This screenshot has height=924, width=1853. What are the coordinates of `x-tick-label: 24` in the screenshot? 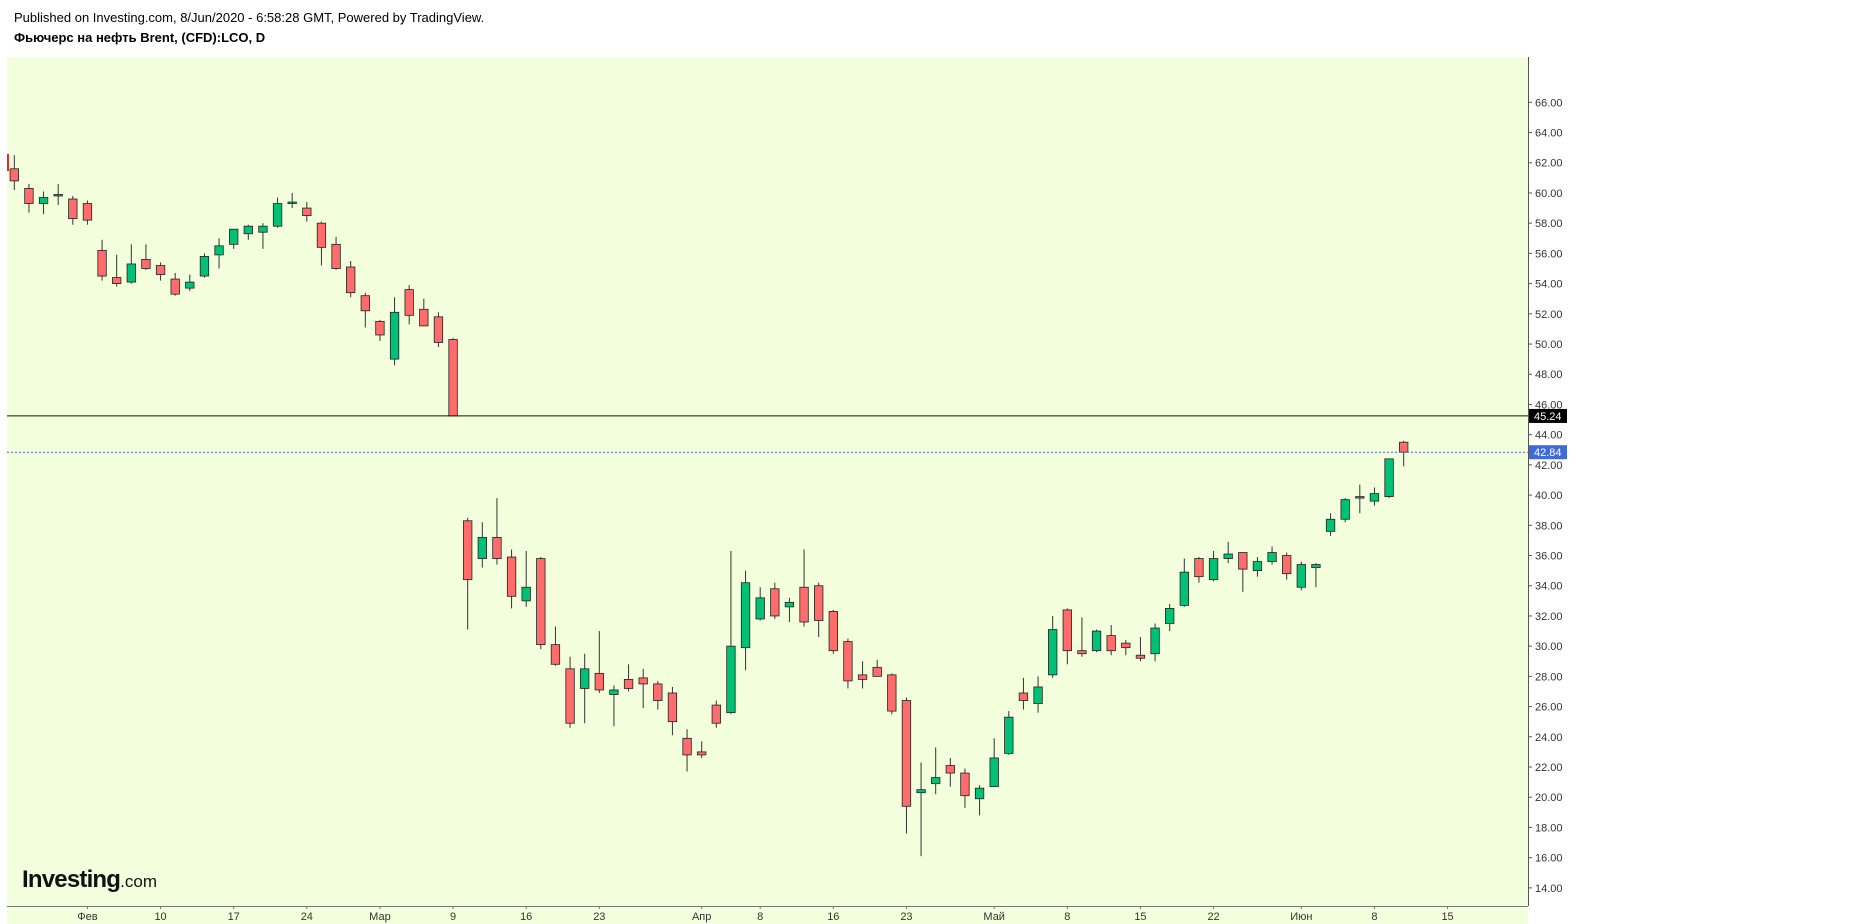 It's located at (307, 917).